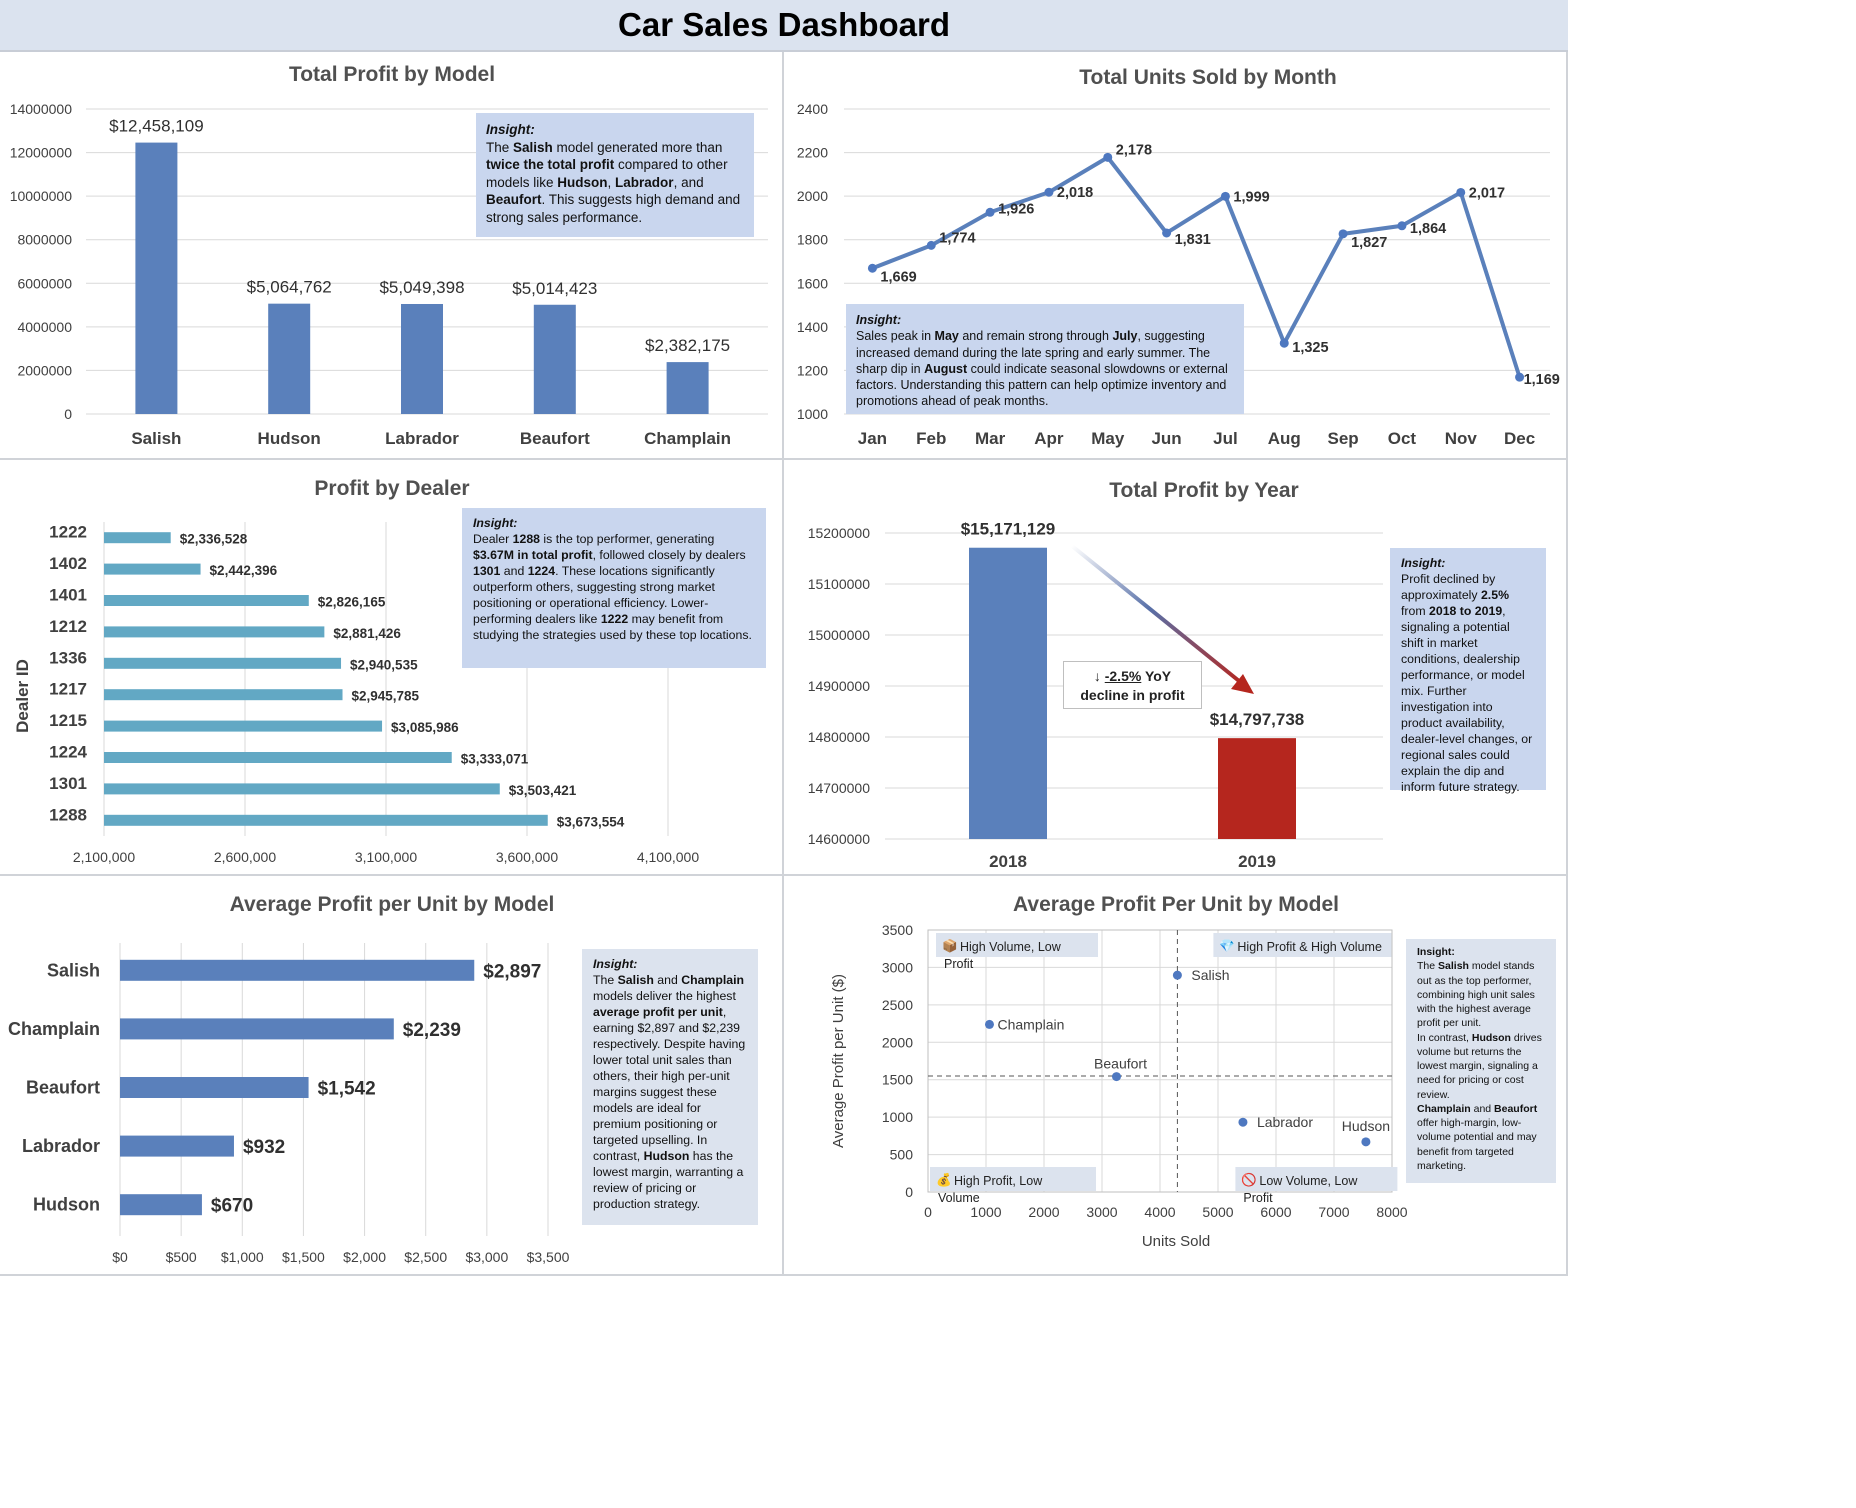 The width and height of the screenshot is (1856, 1508). I want to click on point-label: Labrador, so click(1285, 1122).